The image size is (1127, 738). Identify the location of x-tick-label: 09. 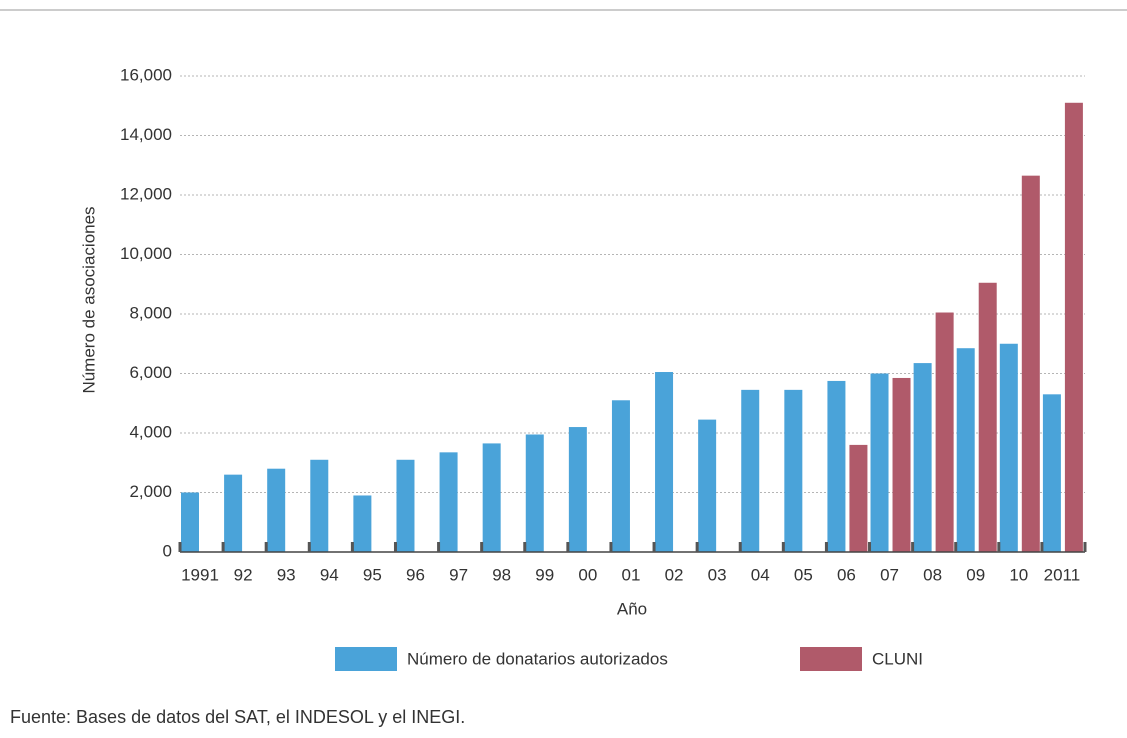
(975, 574).